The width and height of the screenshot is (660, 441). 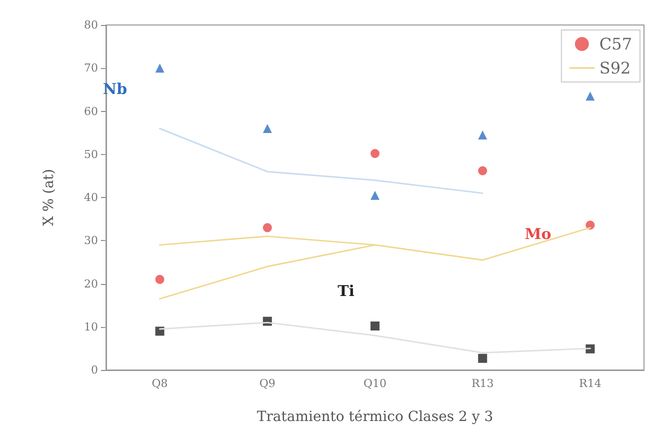 I want to click on legend-label: C57, so click(x=615, y=44).